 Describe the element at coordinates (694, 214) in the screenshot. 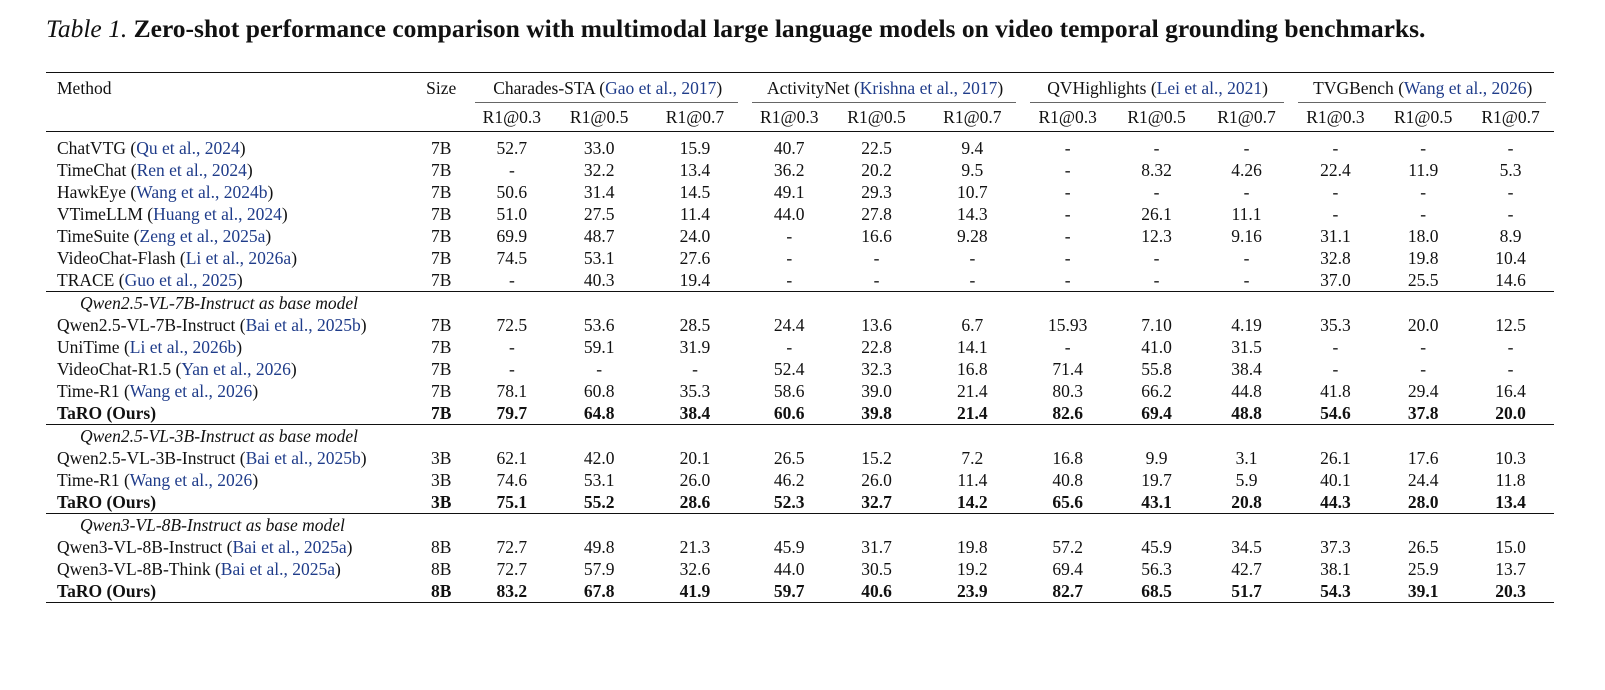

I see `metric-value-cell: 11.4` at that location.